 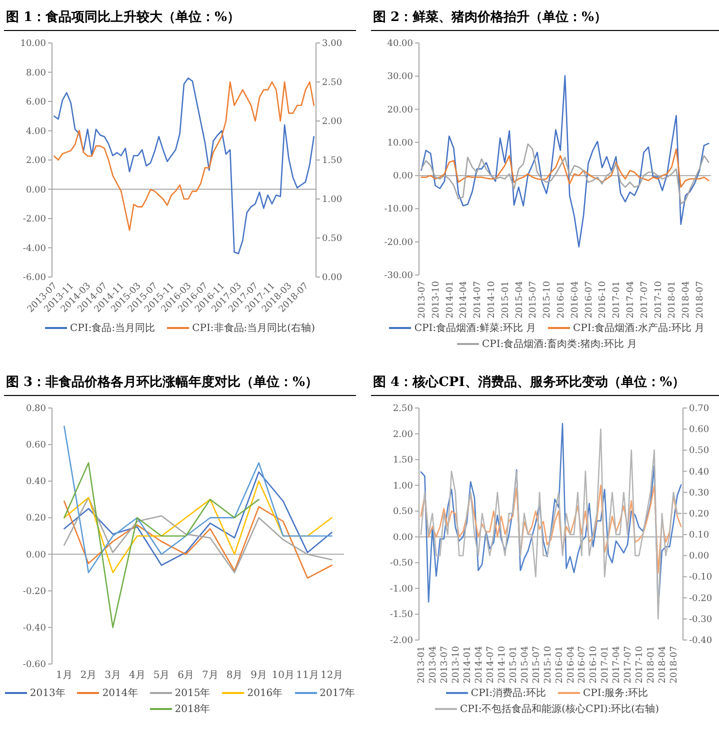 I want to click on y2-tick-label: 3.00, so click(x=332, y=44).